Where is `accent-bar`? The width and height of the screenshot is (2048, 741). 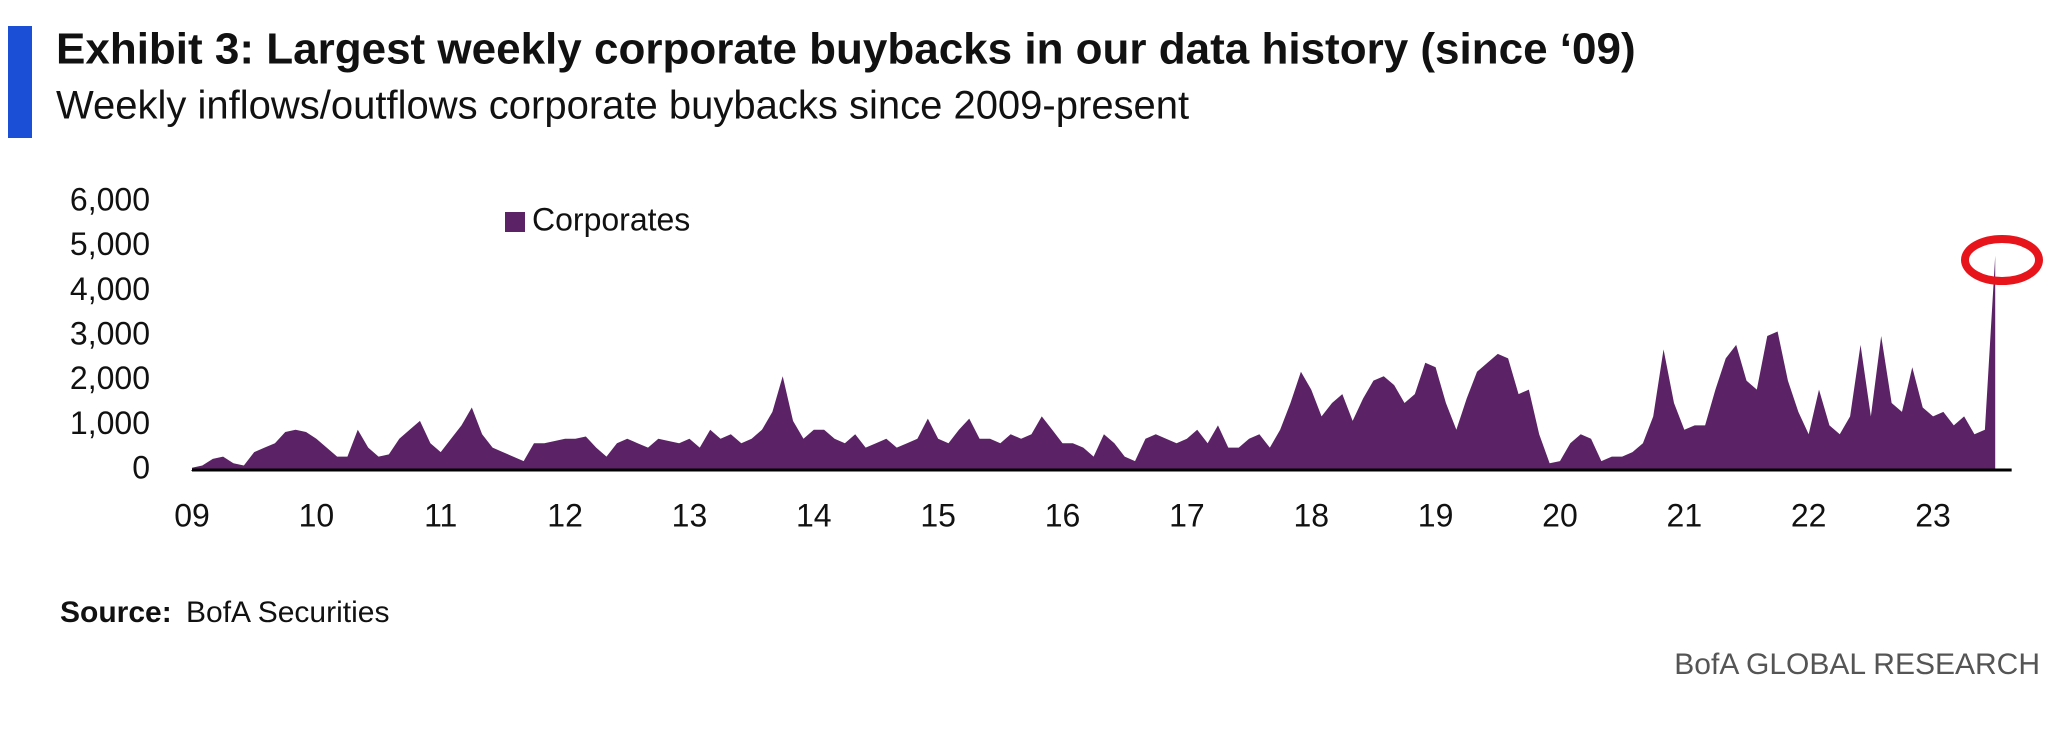
accent-bar is located at coordinates (20, 82).